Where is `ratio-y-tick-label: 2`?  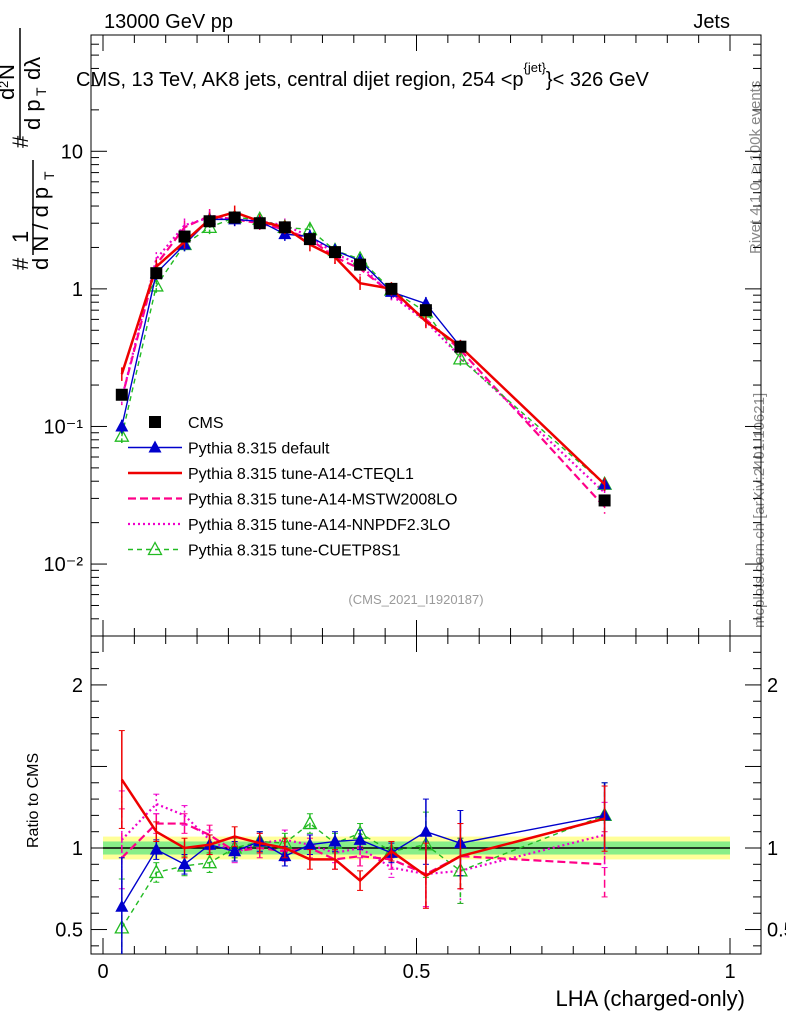 ratio-y-tick-label: 2 is located at coordinates (77, 686).